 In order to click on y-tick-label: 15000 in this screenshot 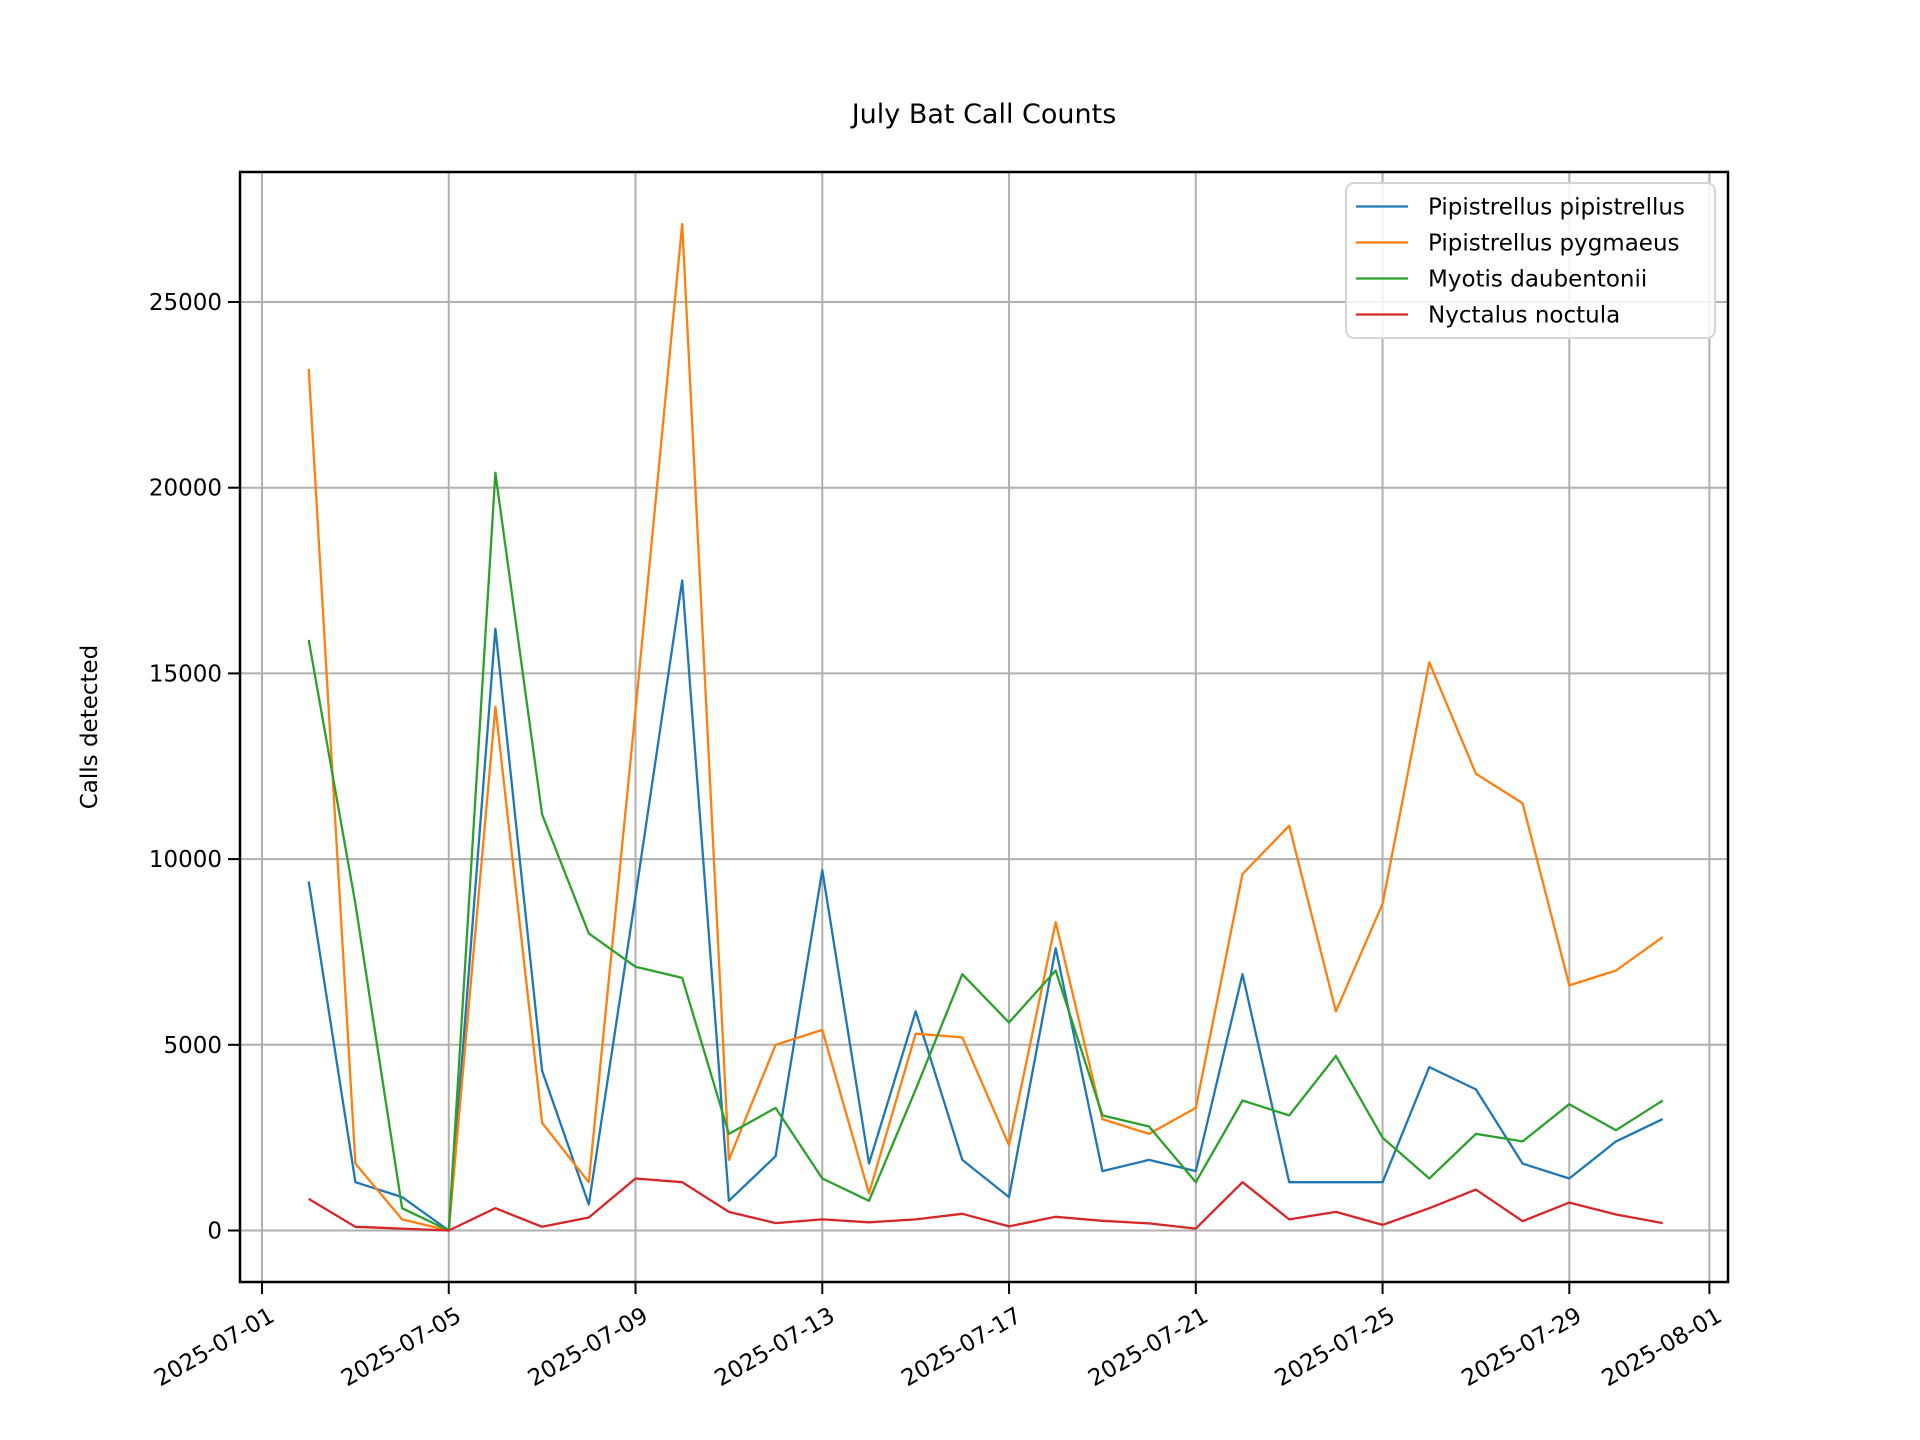, I will do `click(185, 674)`.